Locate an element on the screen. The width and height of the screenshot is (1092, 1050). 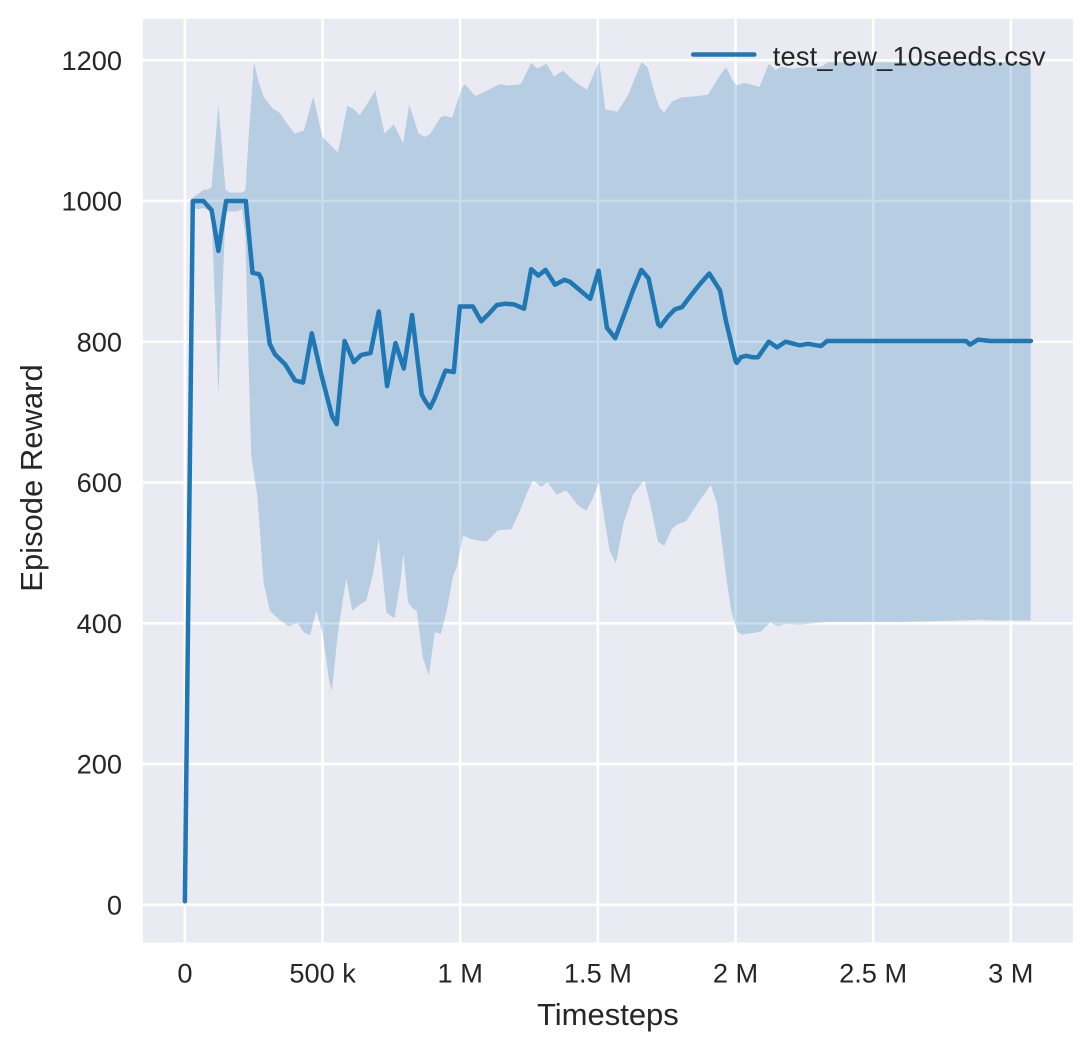
svg-text: 200 is located at coordinates (99, 764).